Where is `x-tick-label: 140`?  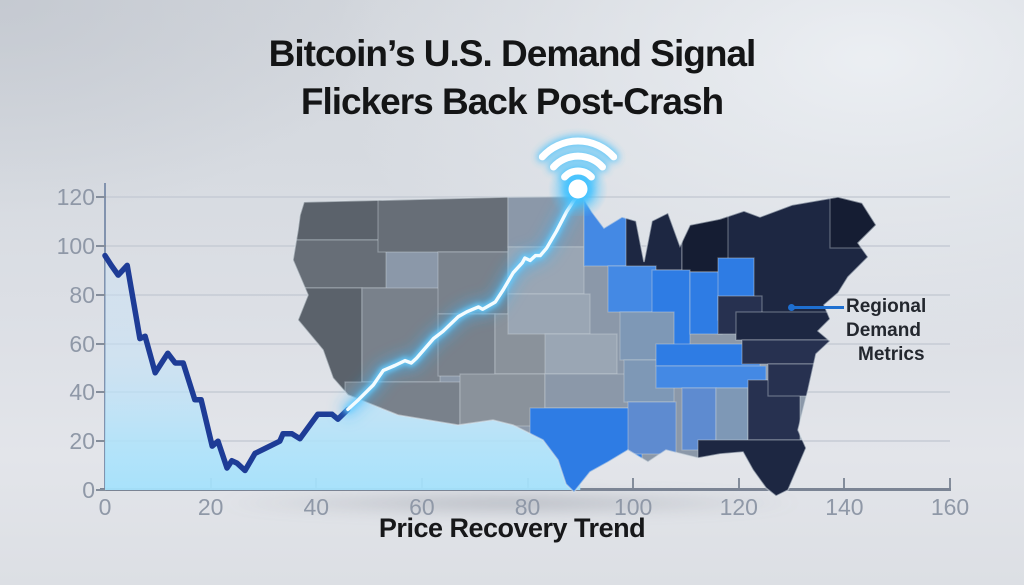 x-tick-label: 140 is located at coordinates (844, 507).